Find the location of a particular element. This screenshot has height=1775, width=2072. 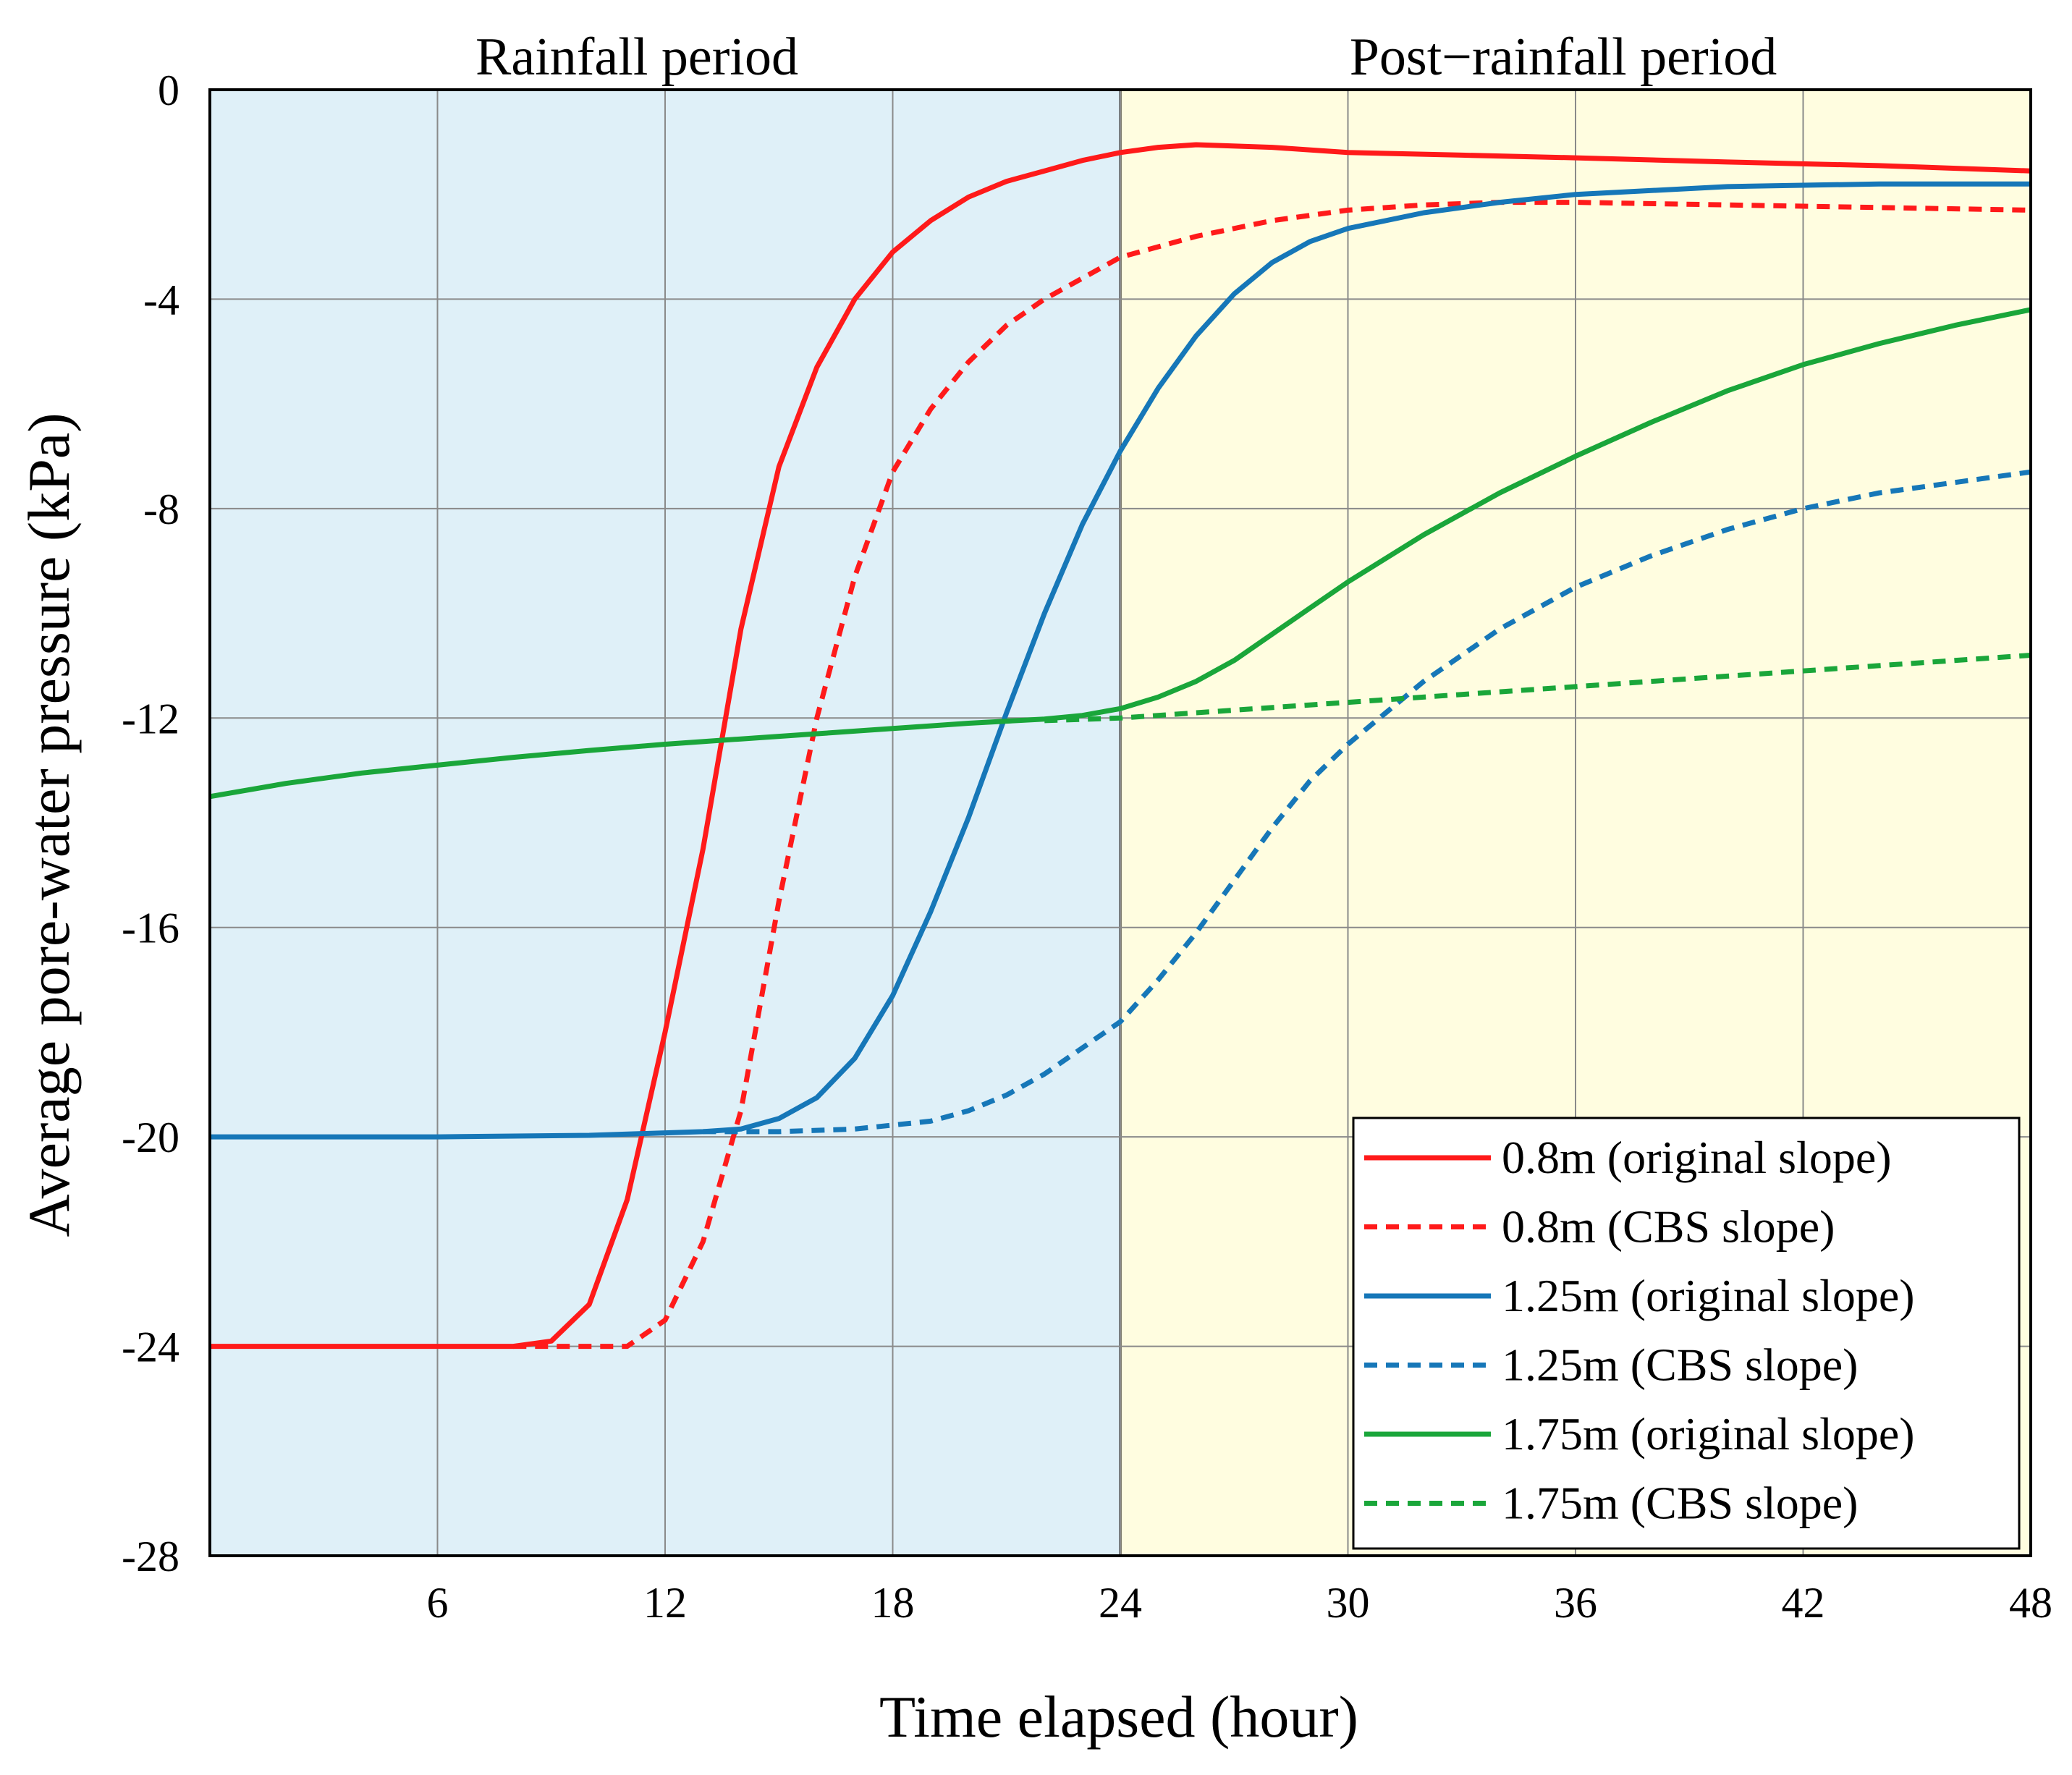

post-rainfall-period-label: Post−rainfall period is located at coordinates (1563, 57).